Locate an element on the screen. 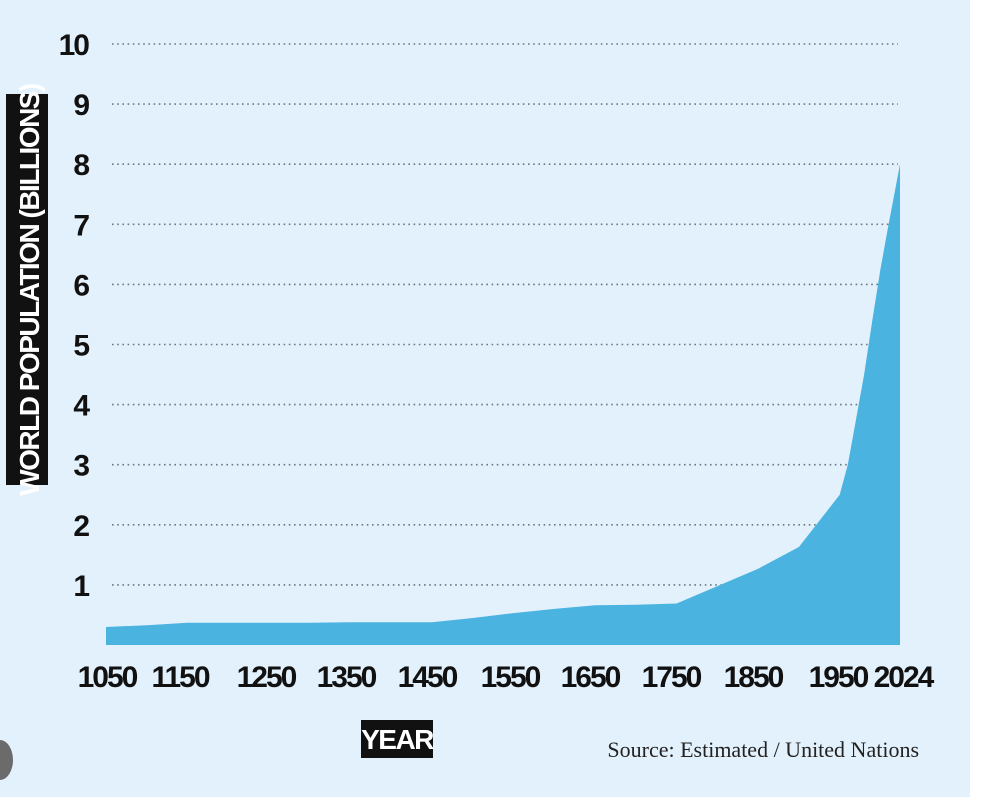 The height and width of the screenshot is (797, 1000). y-axis-ticks: 1 2 3 4 5 6 7 8 9 10 is located at coordinates (76, 316).